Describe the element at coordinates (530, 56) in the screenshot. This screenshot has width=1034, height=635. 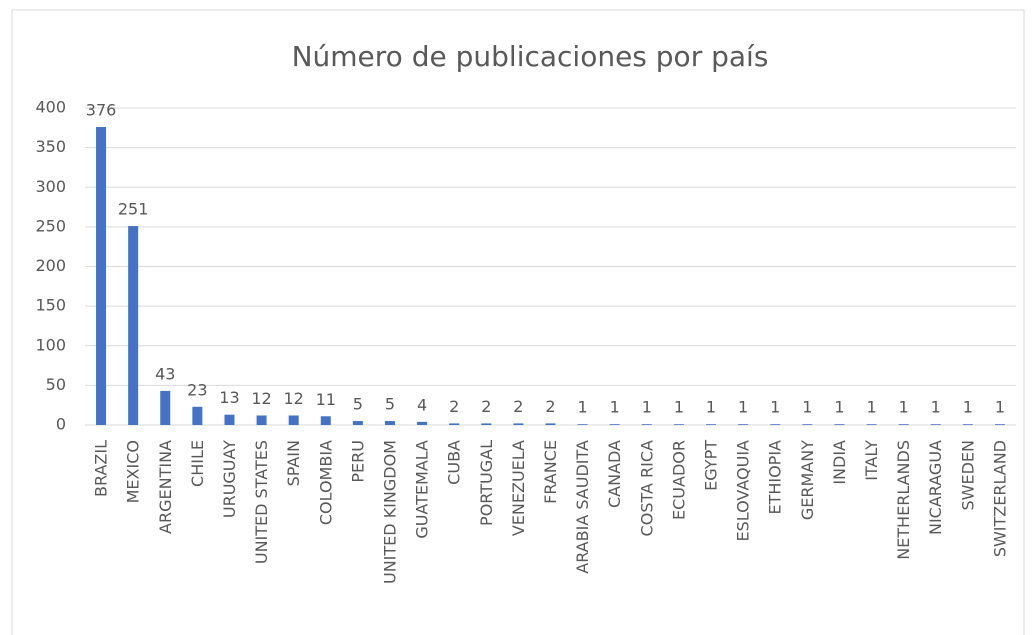
I see `chart-title: Número de publicaciones por país` at that location.